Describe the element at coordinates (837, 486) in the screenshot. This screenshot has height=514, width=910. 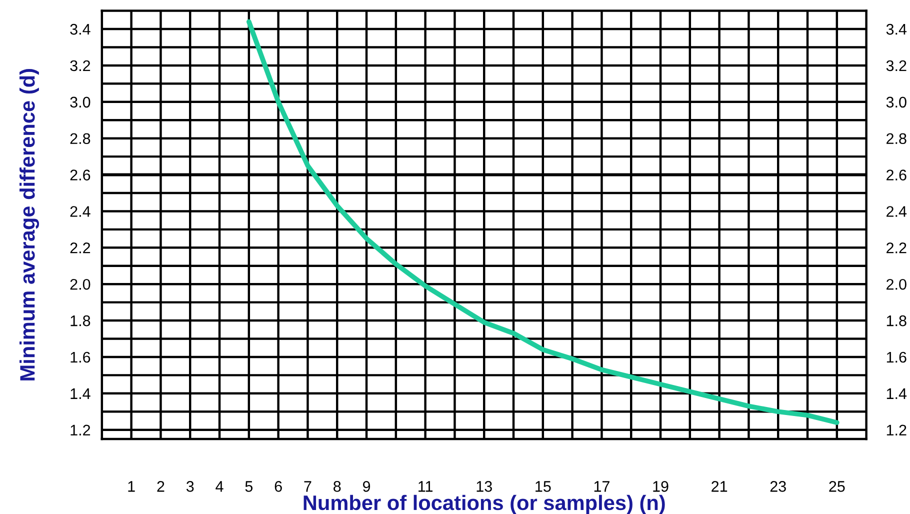
I see `x-tick-label: 25` at that location.